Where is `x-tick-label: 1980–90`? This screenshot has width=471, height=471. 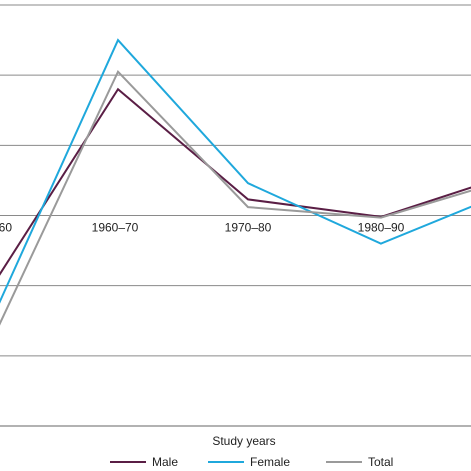 x-tick-label: 1980–90 is located at coordinates (381, 228).